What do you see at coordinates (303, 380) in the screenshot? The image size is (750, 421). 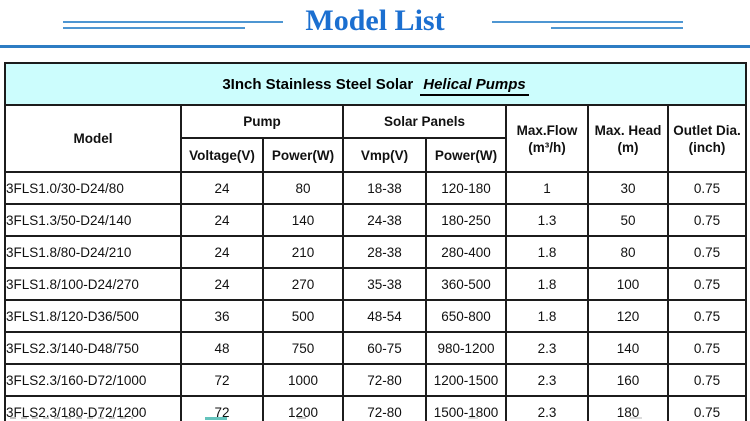 I see `value-cell: 1000` at bounding box center [303, 380].